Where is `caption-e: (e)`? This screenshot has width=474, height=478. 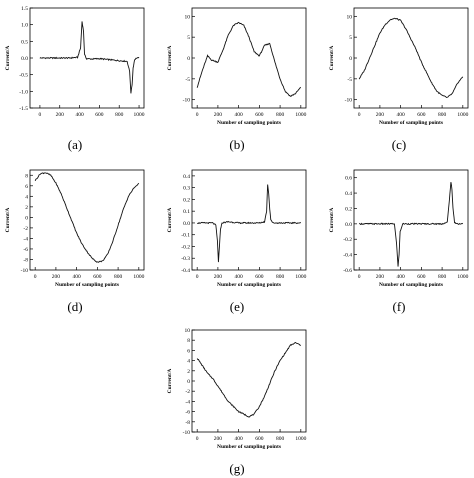 caption-e: (e) is located at coordinates (237, 306).